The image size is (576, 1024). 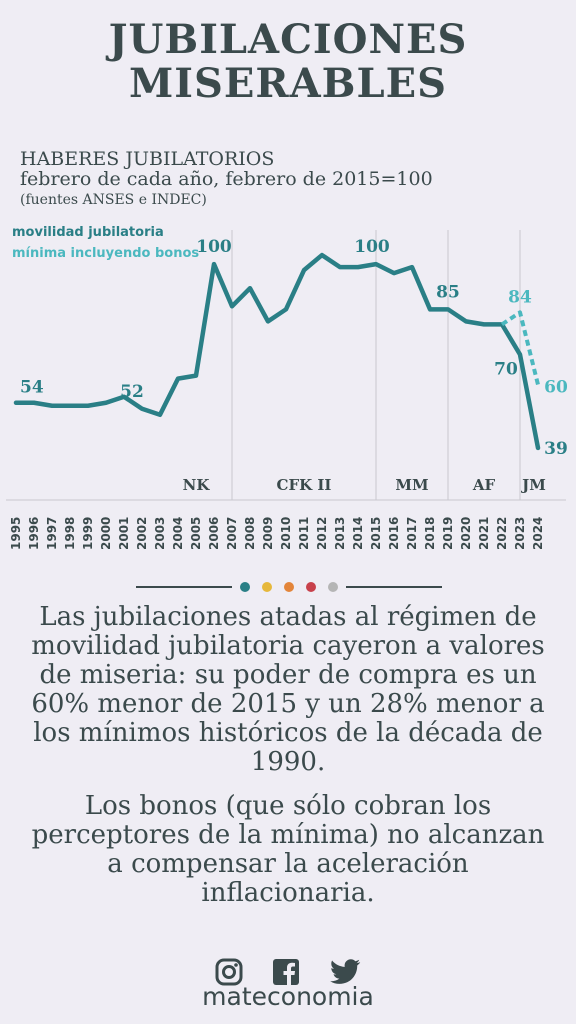 I want to click on x-tick-label: 2002, so click(x=142, y=533).